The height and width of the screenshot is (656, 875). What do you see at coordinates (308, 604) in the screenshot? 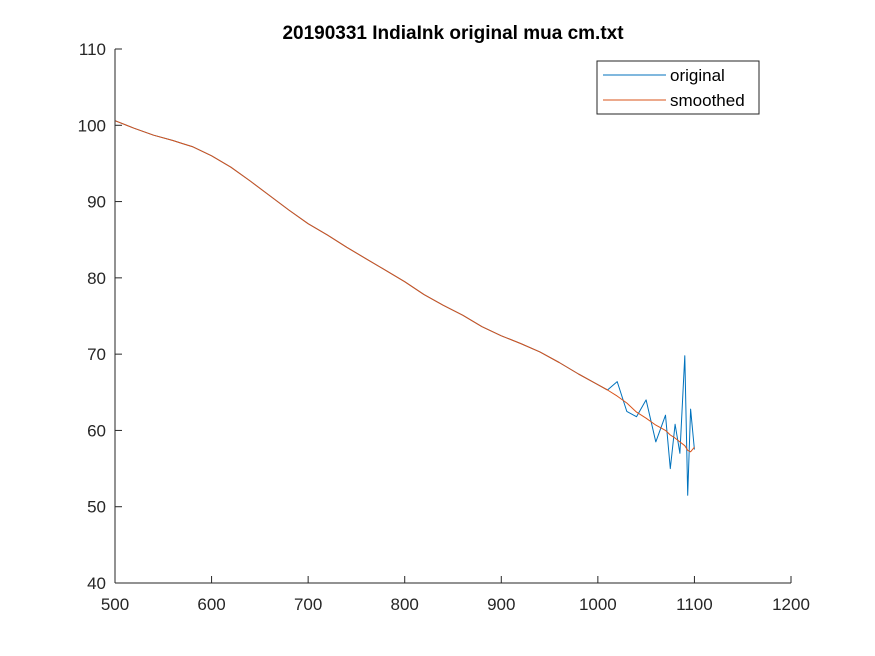
I see `x-tick-label: 700` at bounding box center [308, 604].